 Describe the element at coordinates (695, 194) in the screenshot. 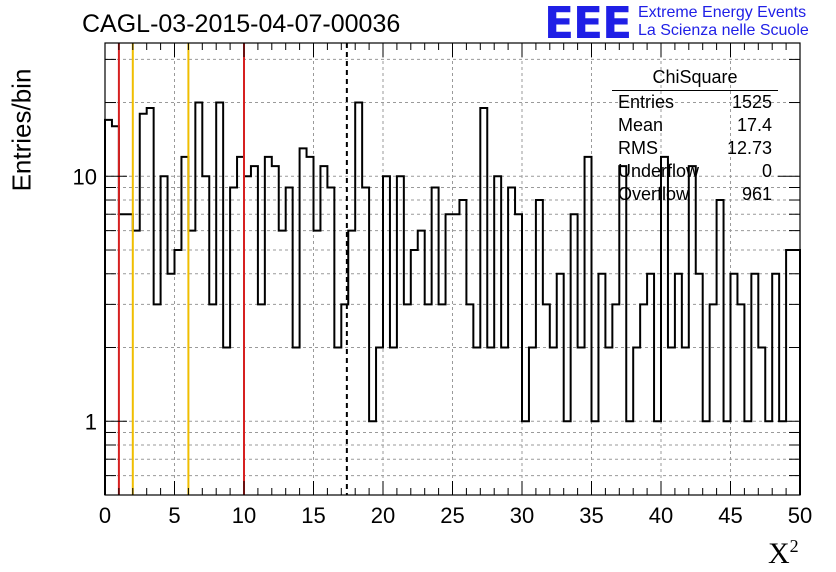

I see `stats-row-overflow: Overflow 961` at that location.